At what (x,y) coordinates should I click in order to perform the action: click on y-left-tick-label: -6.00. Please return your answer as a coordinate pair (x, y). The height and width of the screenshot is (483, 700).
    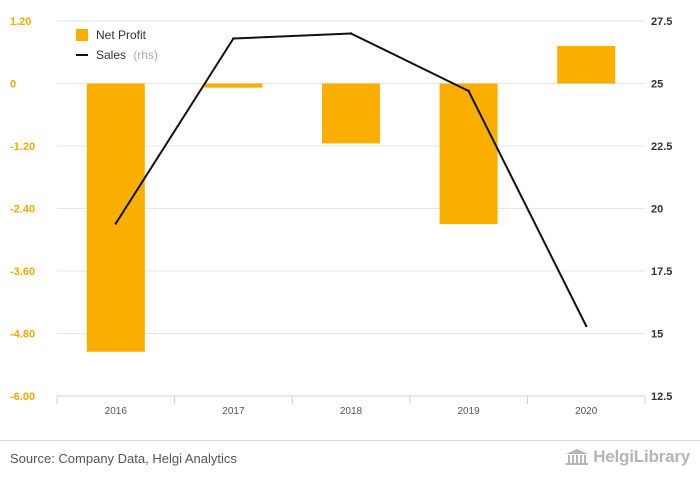
    Looking at the image, I should click on (22, 397).